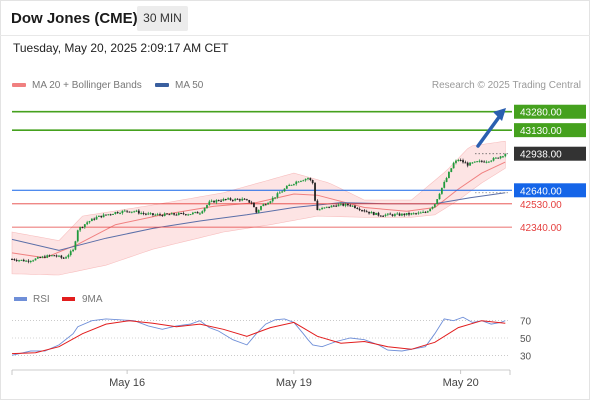  What do you see at coordinates (92, 299) in the screenshot?
I see `legend-label-9ma: 9MA` at bounding box center [92, 299].